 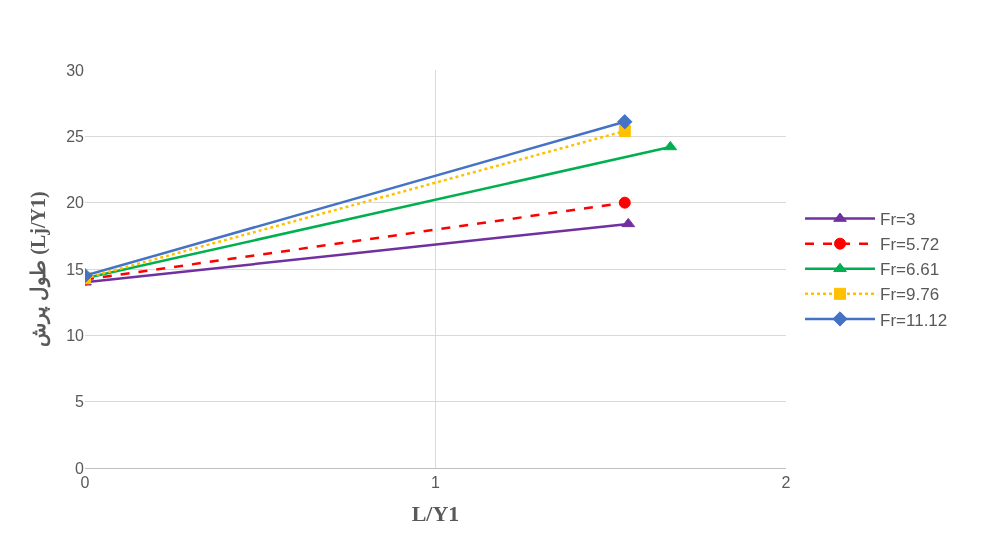 What do you see at coordinates (910, 245) in the screenshot?
I see `legend-label: Fr=5.72` at bounding box center [910, 245].